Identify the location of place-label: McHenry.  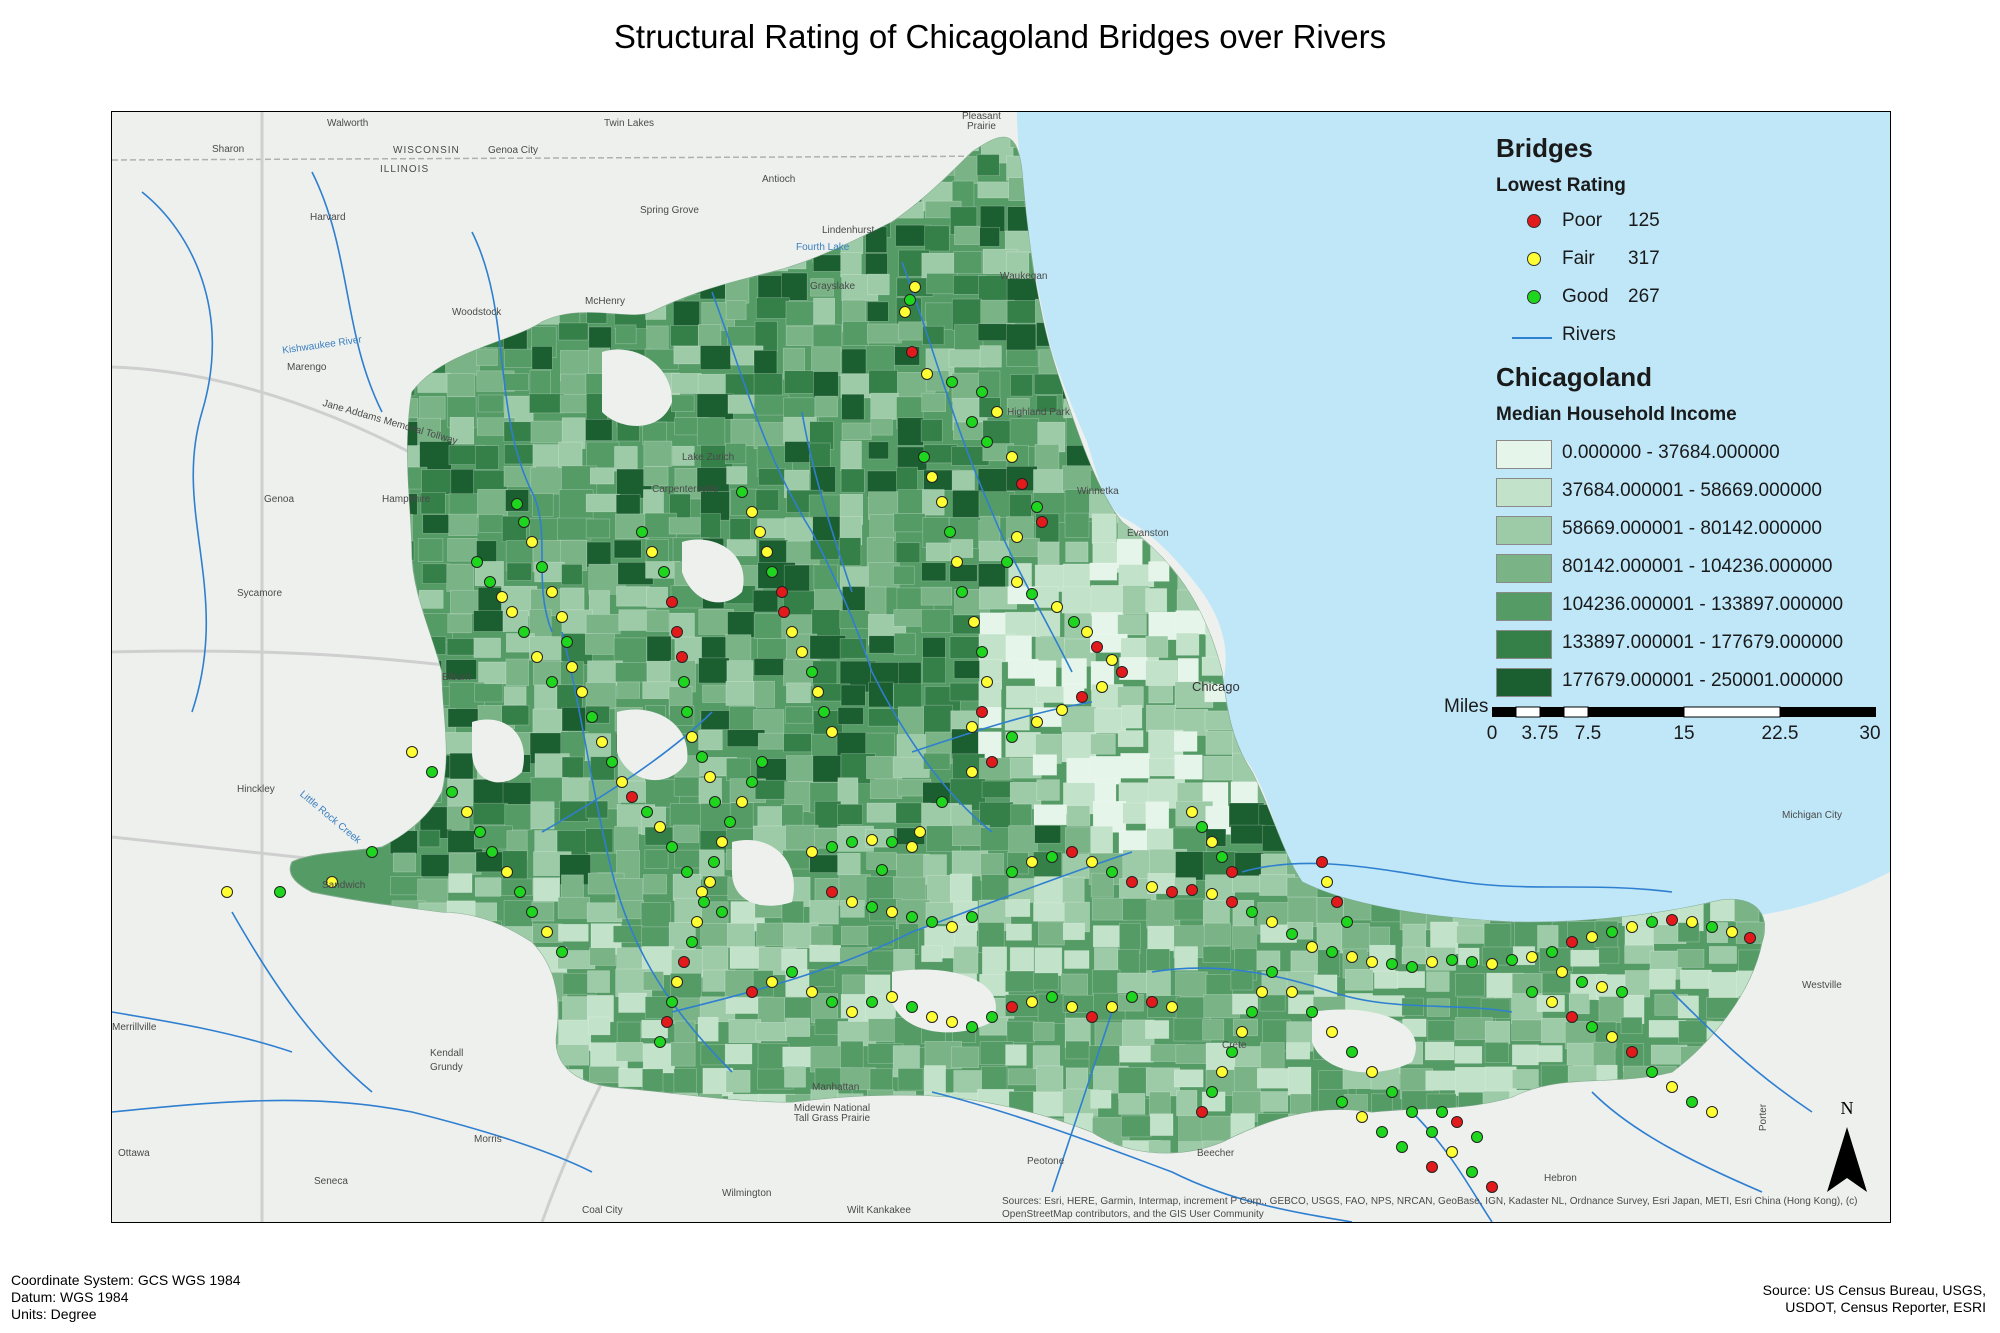
(605, 301).